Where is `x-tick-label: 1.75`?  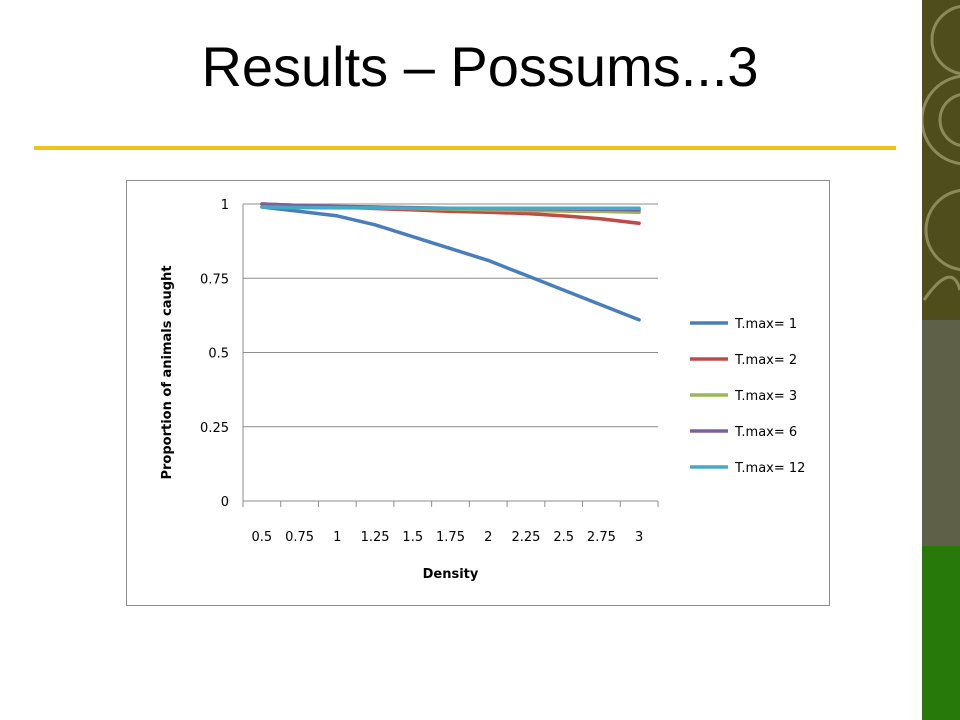
x-tick-label: 1.75 is located at coordinates (450, 537).